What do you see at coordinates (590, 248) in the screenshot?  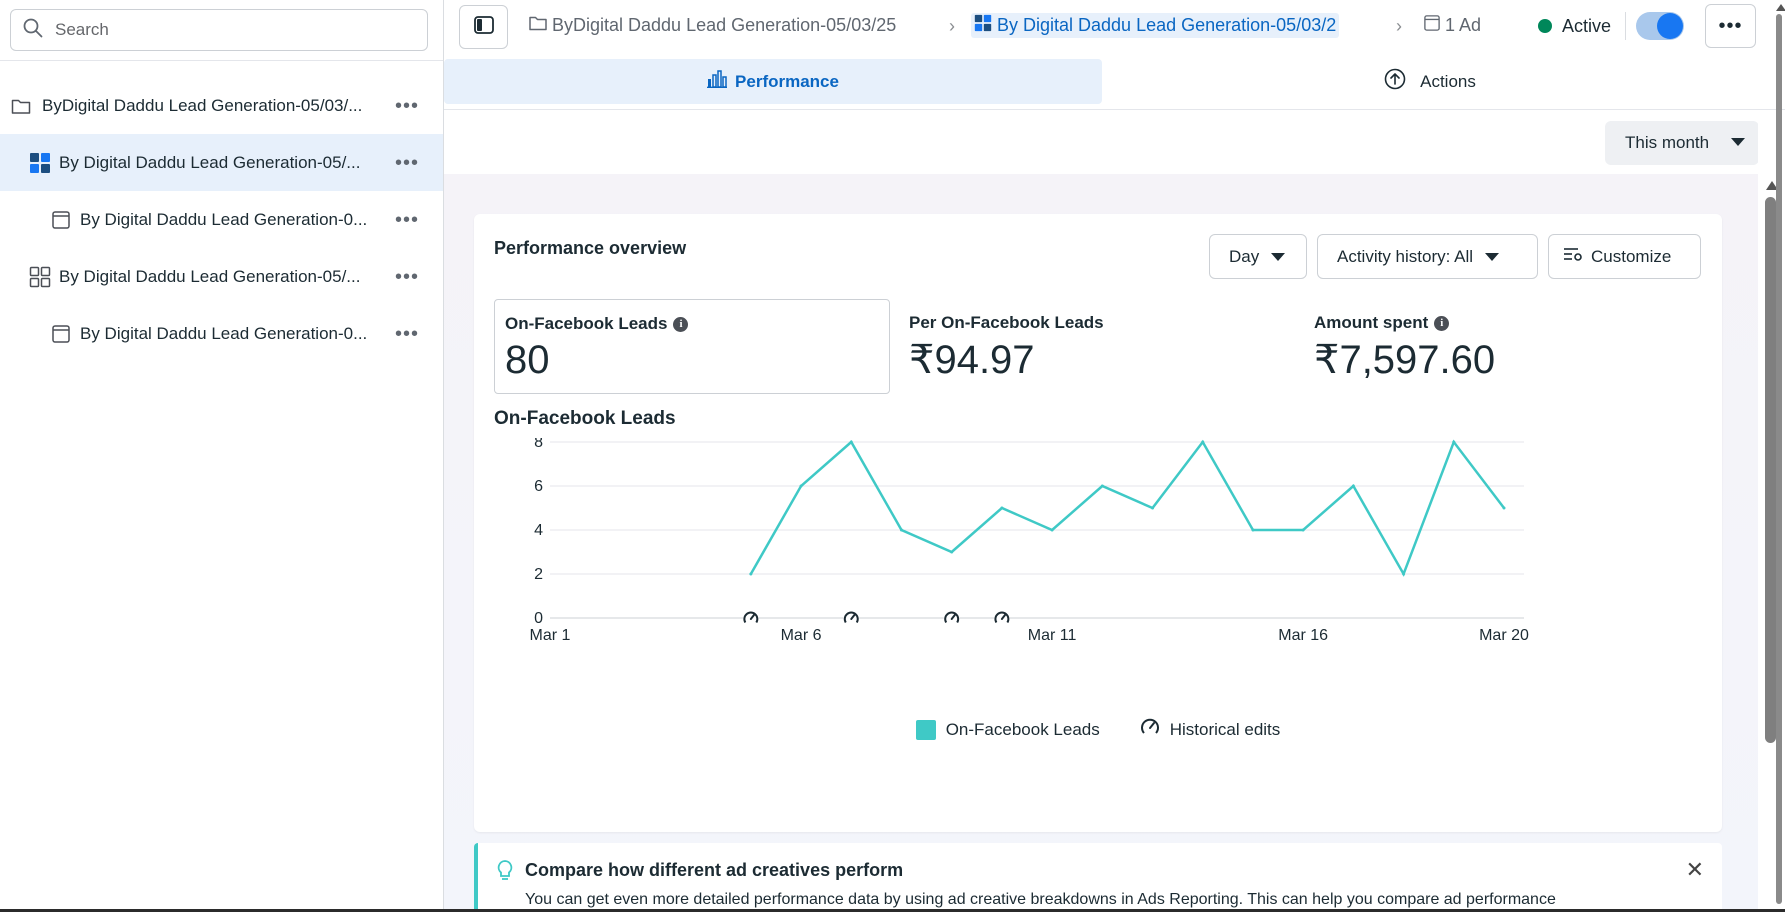 I see `card-title: Performance overview` at bounding box center [590, 248].